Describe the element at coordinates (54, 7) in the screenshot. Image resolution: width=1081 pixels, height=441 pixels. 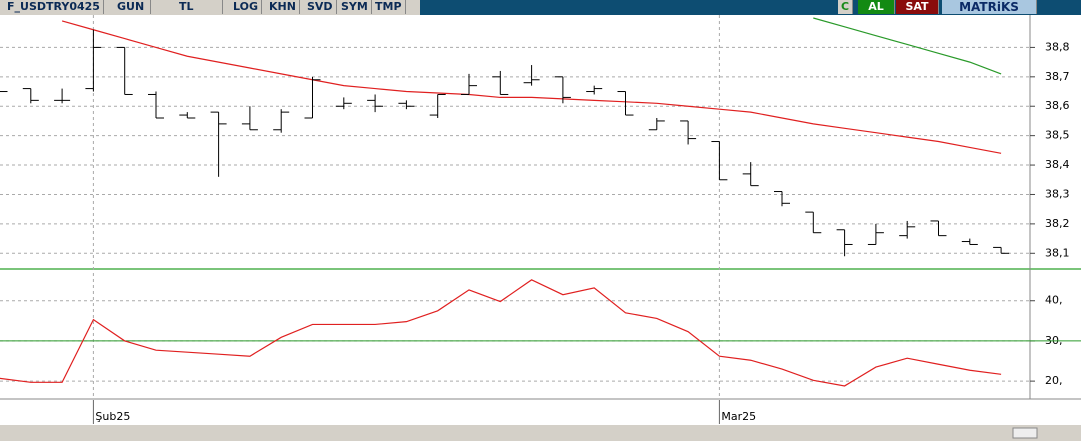
I see `symbol: F_USDTRY0425` at that location.